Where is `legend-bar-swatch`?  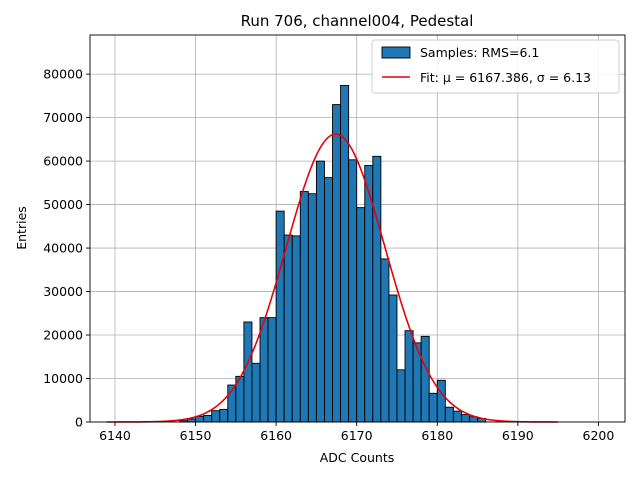
legend-bar-swatch is located at coordinates (396, 52).